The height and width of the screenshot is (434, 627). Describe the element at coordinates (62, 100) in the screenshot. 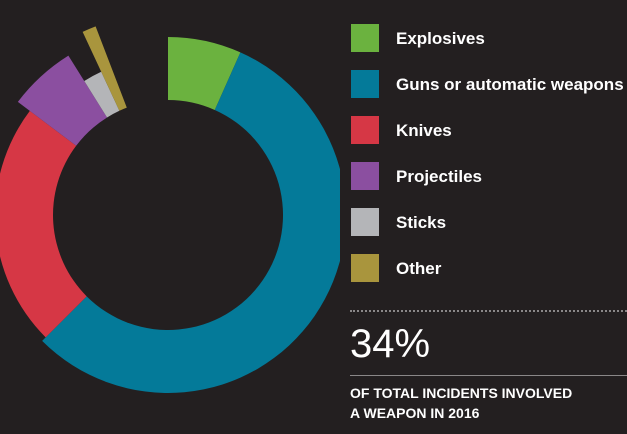

I see `donut-slice-projectiles` at that location.